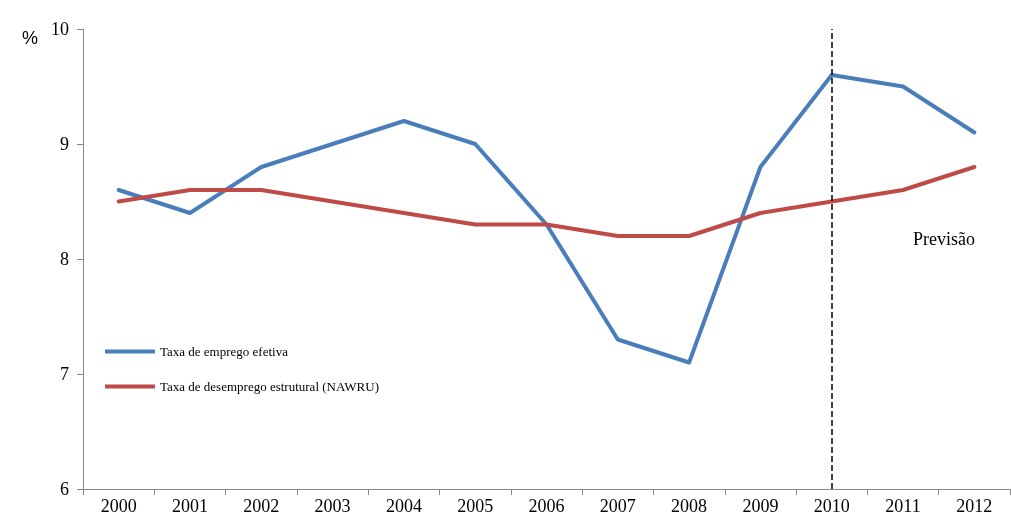  What do you see at coordinates (403, 506) in the screenshot?
I see `x-tick-label: 2004` at bounding box center [403, 506].